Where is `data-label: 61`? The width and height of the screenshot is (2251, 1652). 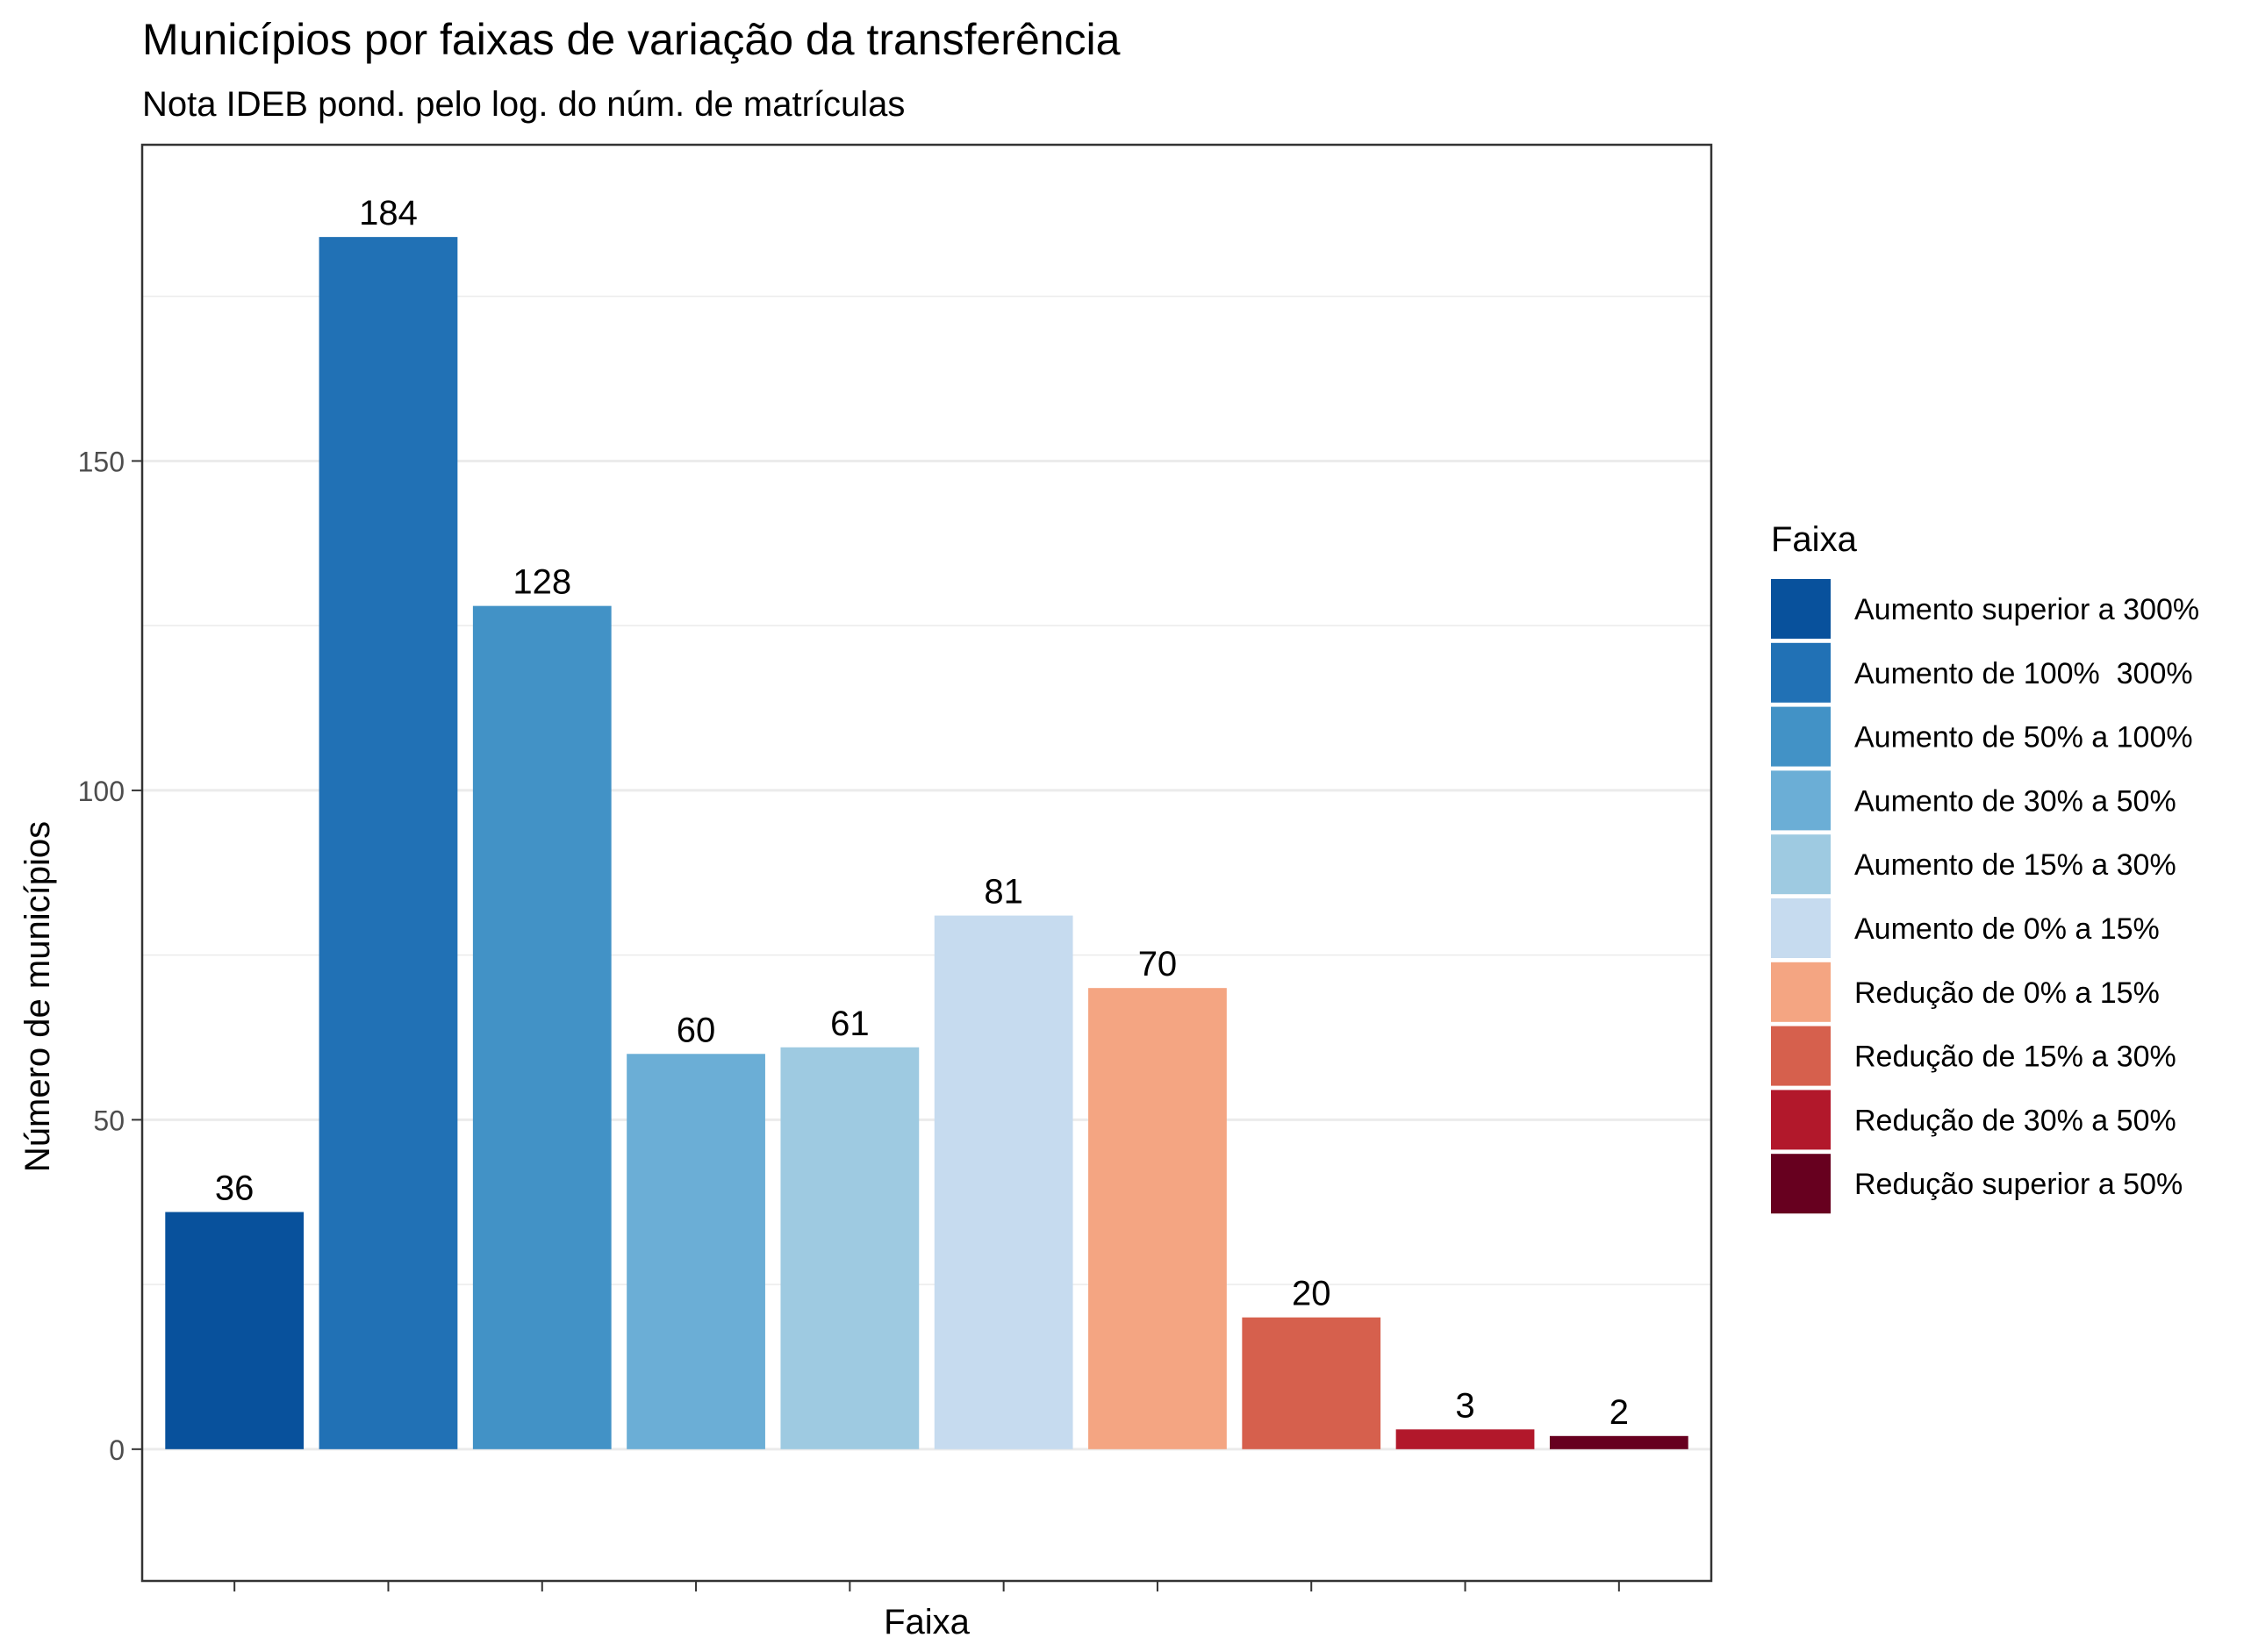 data-label: 61 is located at coordinates (850, 1024).